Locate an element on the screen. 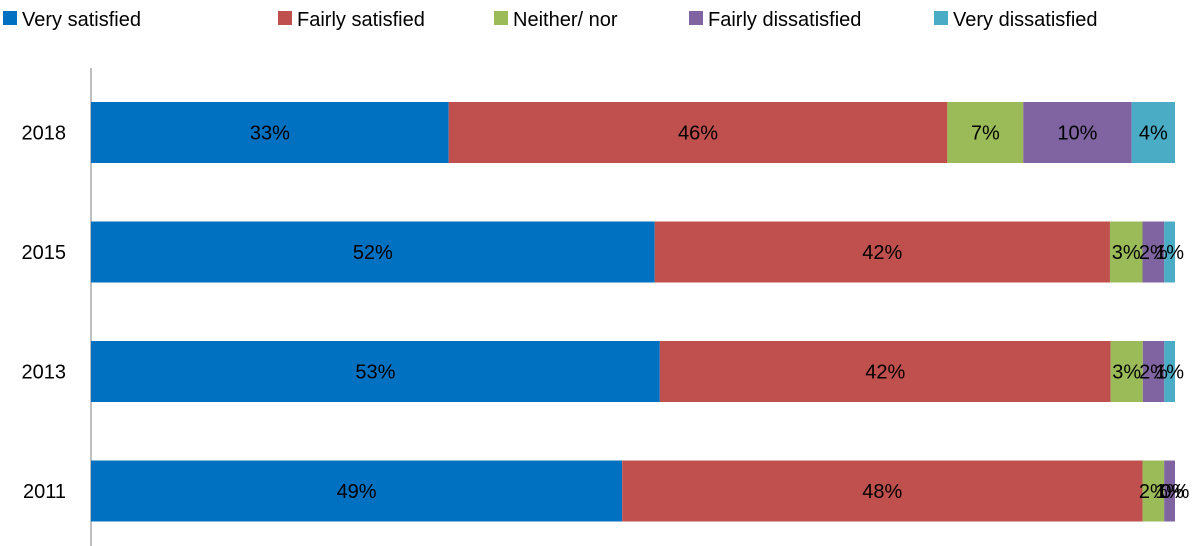 This screenshot has height=546, width=1197. bar-2015-neither-nor is located at coordinates (1126, 252).